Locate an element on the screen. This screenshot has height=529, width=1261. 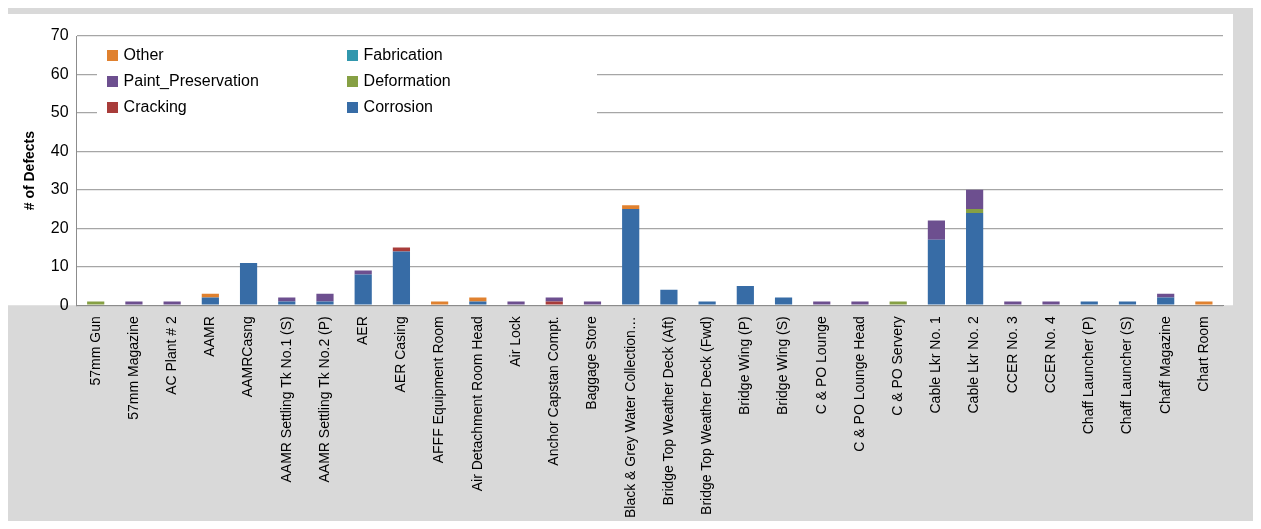
y-tick-label: 10 is located at coordinates (59, 266).